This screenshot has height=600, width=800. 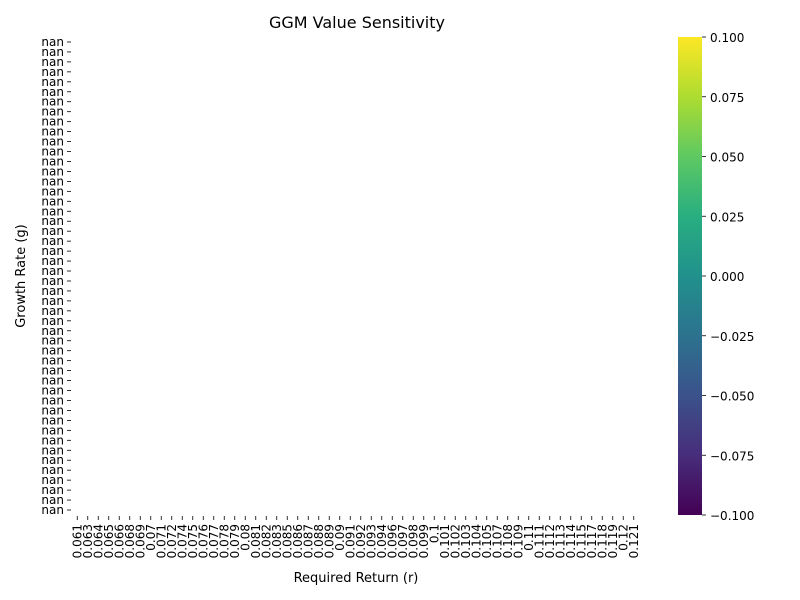 What do you see at coordinates (109, 541) in the screenshot?
I see `x-tick-label: 0.065` at bounding box center [109, 541].